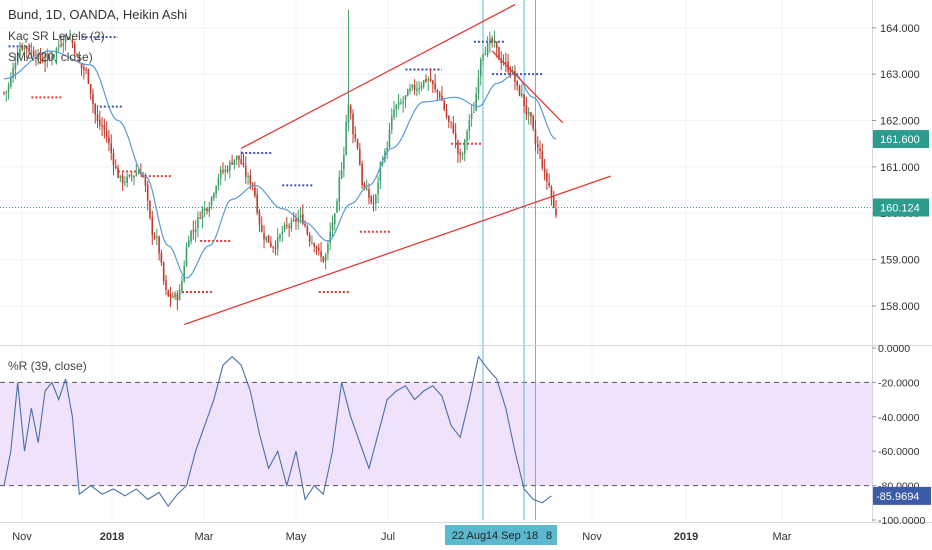  What do you see at coordinates (900, 29) in the screenshot?
I see `price-tick-label: 164.000` at bounding box center [900, 29].